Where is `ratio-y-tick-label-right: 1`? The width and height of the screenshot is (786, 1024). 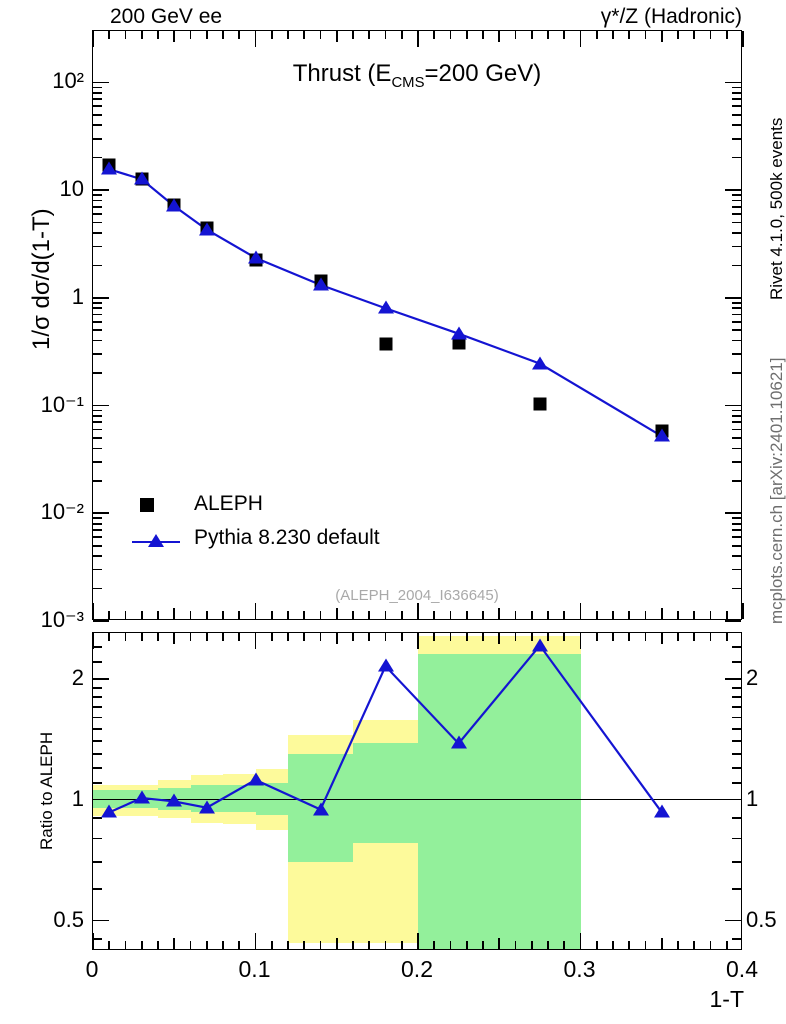 ratio-y-tick-label-right: 1 is located at coordinates (752, 798).